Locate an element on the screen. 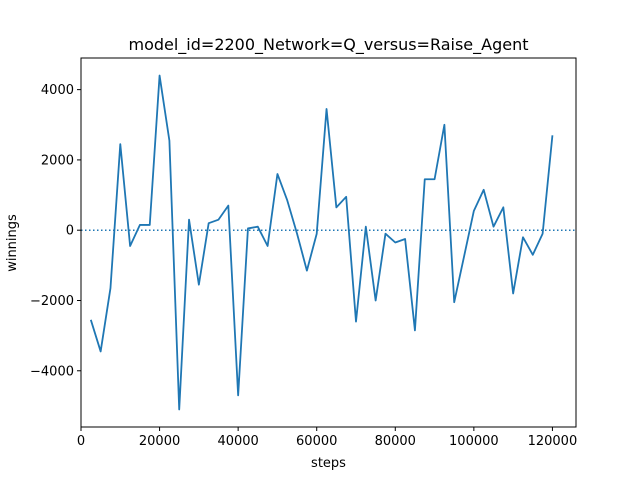 The width and height of the screenshot is (640, 480). y-tick-label: 2000 is located at coordinates (57, 160).